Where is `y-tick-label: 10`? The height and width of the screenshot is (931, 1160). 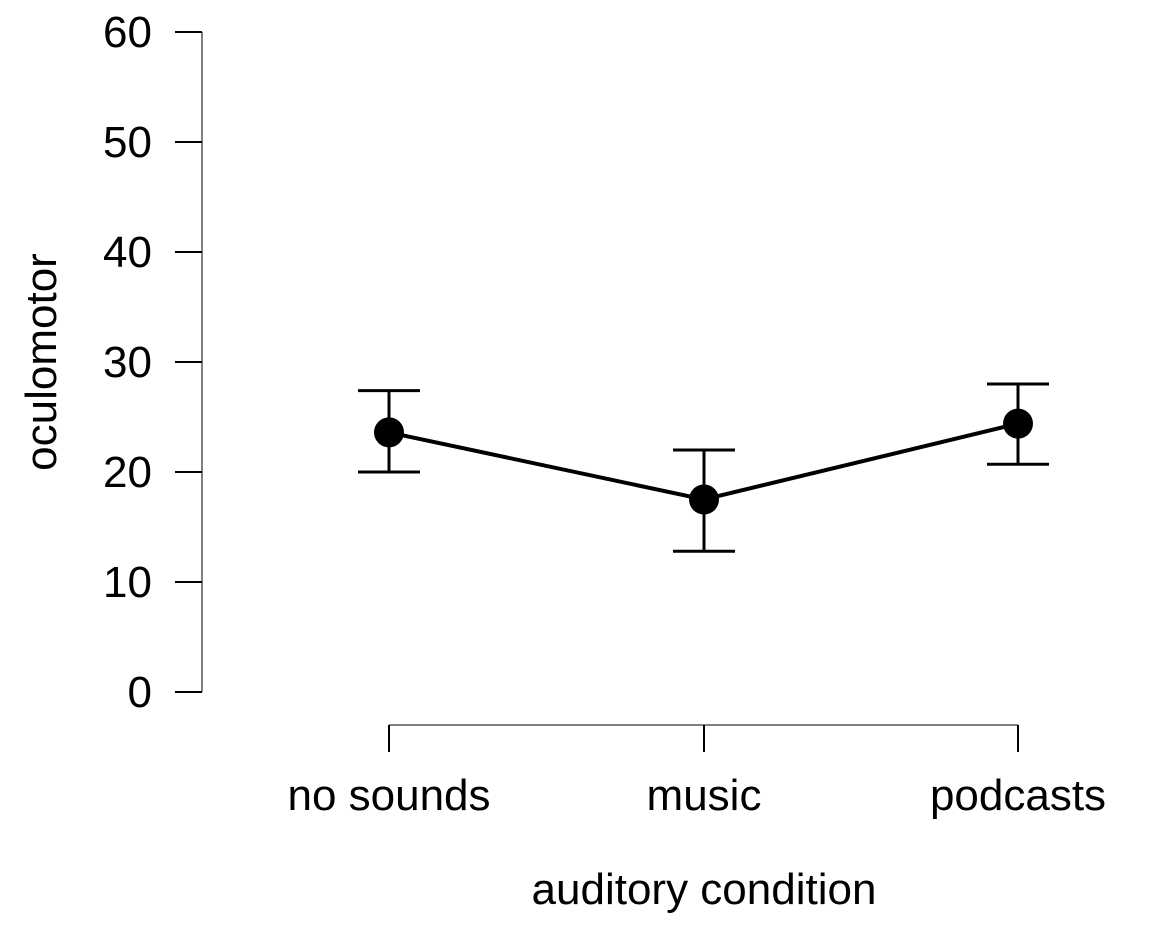 y-tick-label: 10 is located at coordinates (127, 582).